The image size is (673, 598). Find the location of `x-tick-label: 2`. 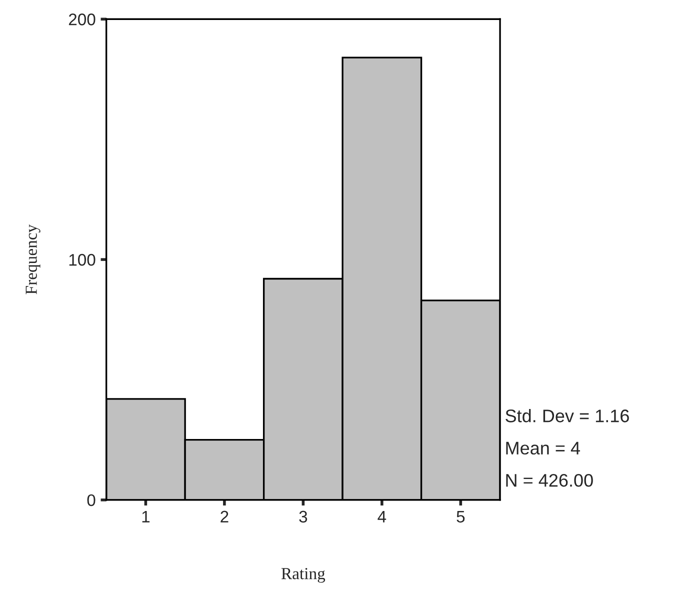

x-tick-label: 2 is located at coordinates (224, 516).